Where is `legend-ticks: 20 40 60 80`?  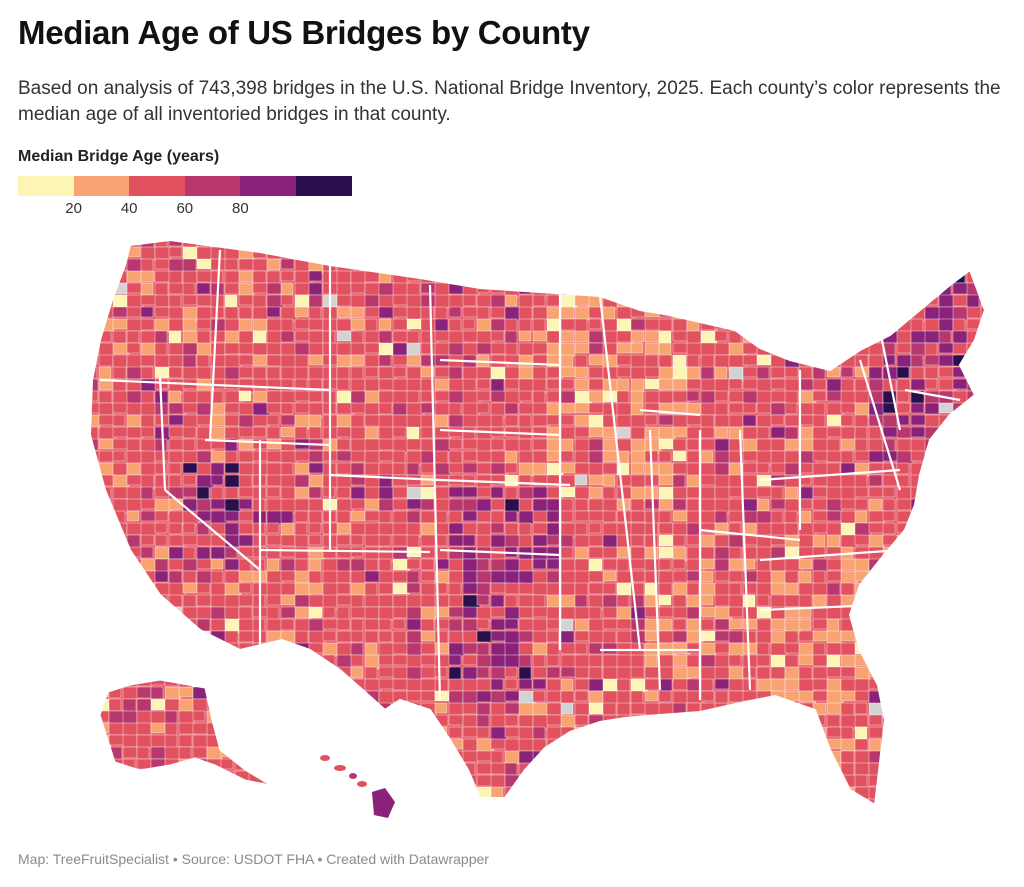
legend-ticks: 20 40 60 80 is located at coordinates (168, 210).